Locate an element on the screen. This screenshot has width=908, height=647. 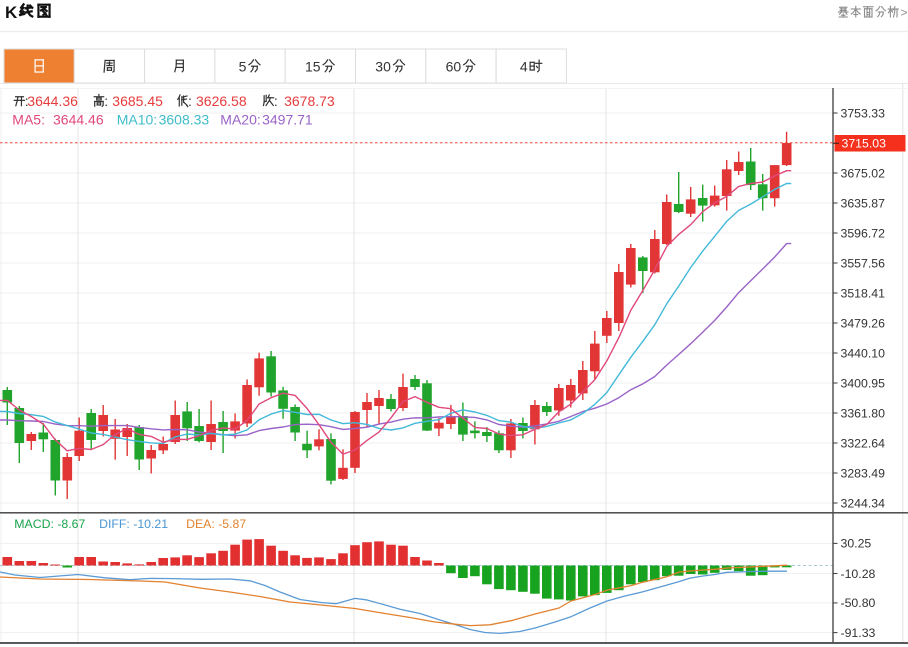
svg-text: 3626.58 is located at coordinates (221, 101).